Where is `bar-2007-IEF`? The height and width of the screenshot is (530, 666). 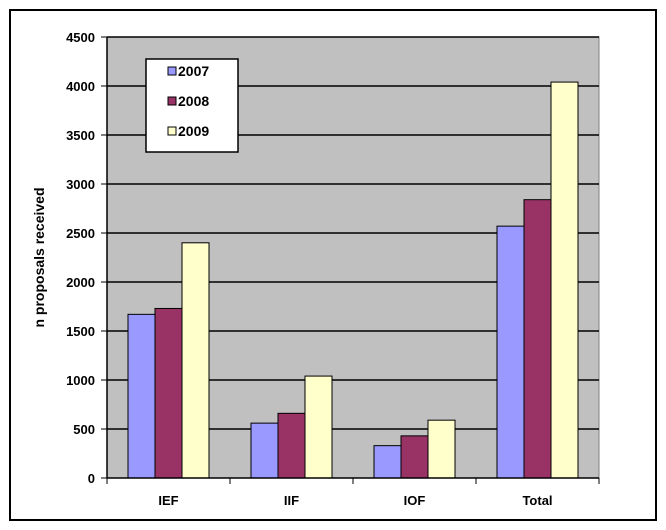 bar-2007-IEF is located at coordinates (141, 396).